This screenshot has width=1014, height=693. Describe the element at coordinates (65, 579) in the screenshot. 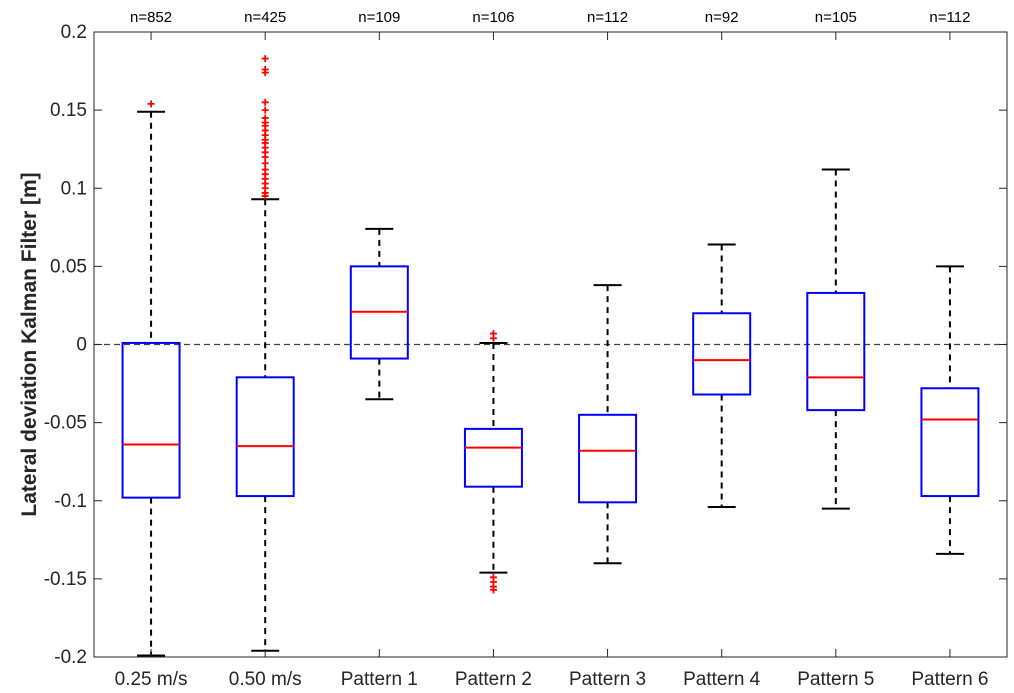

I see `y-tick-label: -0.15` at that location.